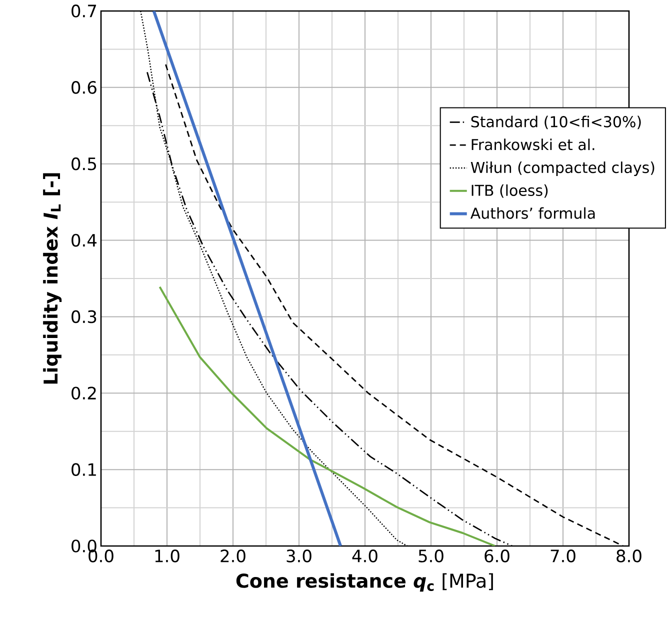 The height and width of the screenshot is (637, 669). I want to click on y-tick-label: 0.7, so click(84, 11).